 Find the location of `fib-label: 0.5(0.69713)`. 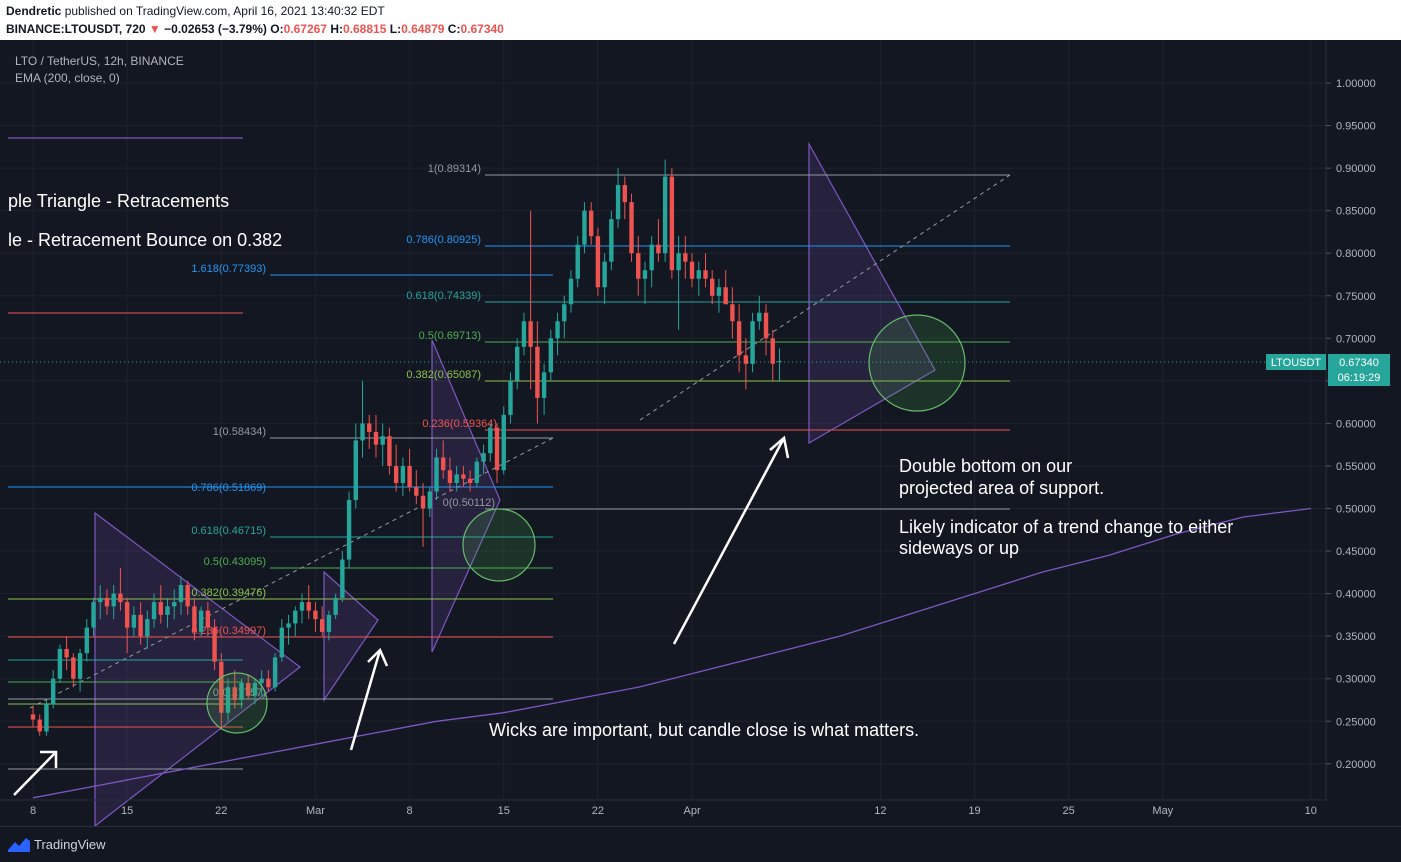

fib-label: 0.5(0.69713) is located at coordinates (450, 336).